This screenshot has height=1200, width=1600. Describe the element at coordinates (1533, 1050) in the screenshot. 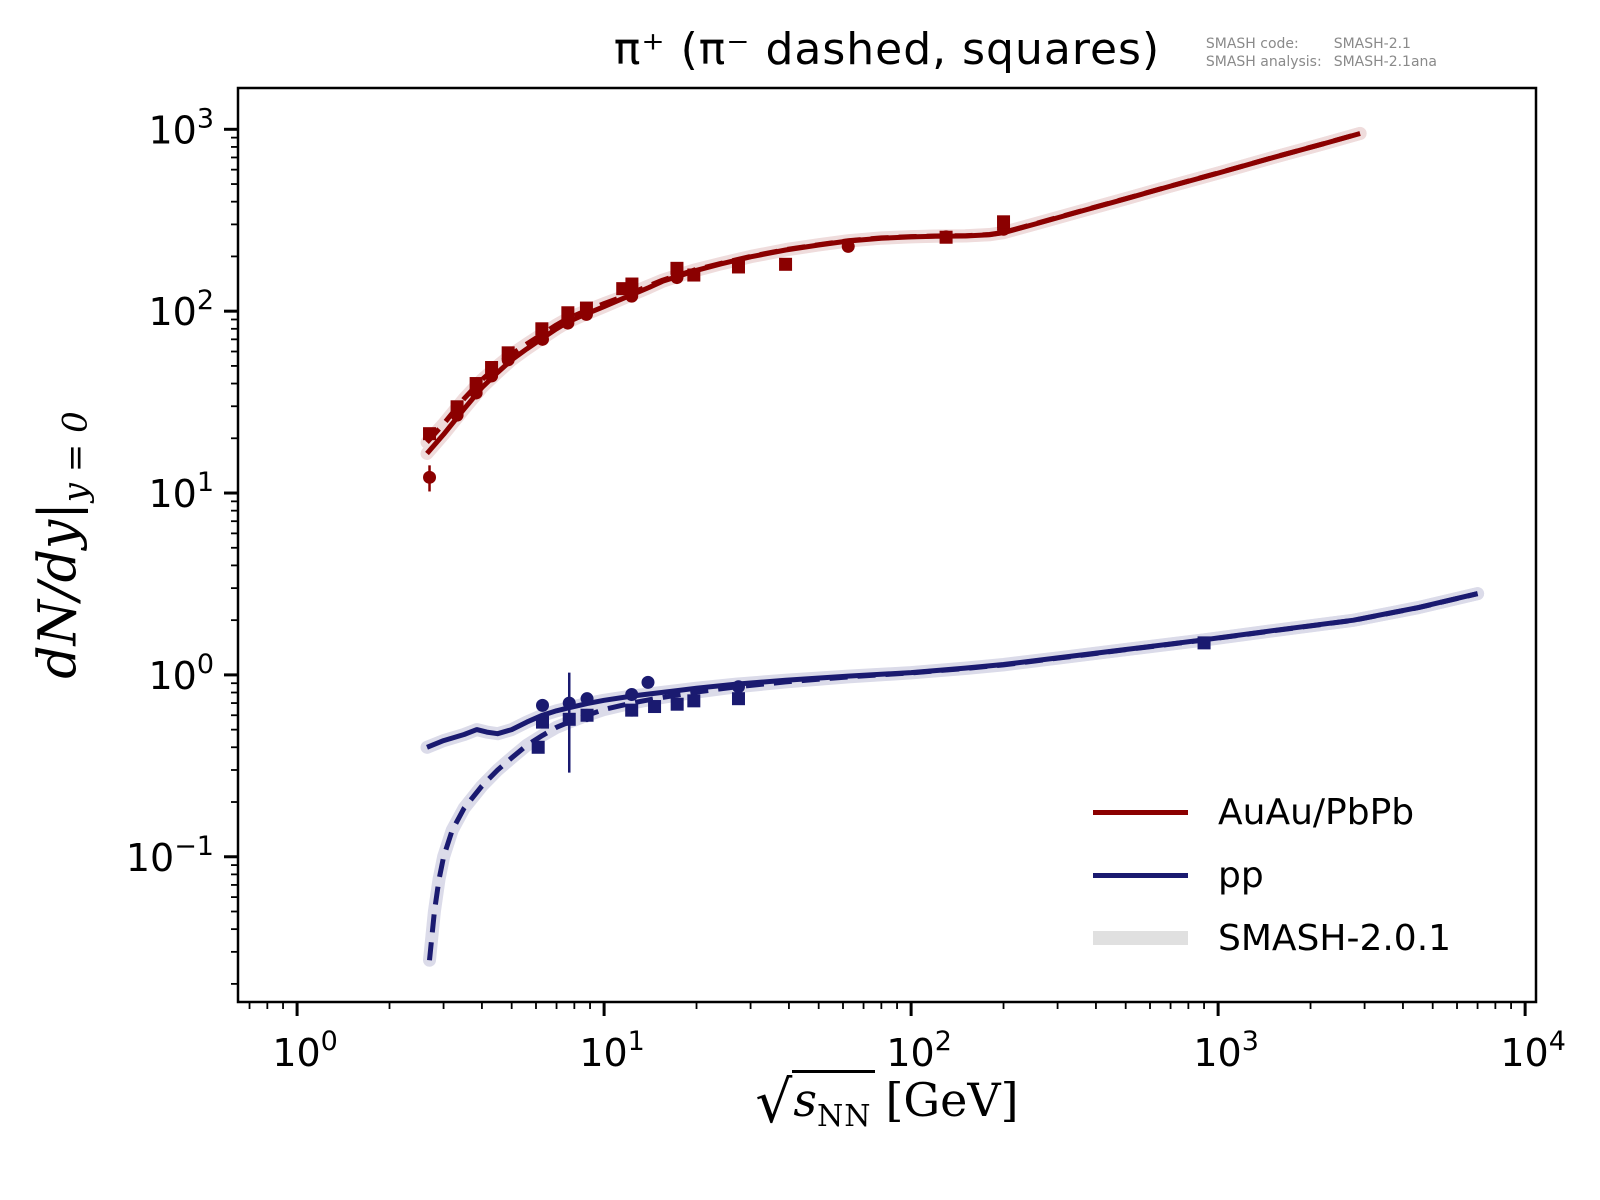

I see `svg-text: 10⁴` at that location.